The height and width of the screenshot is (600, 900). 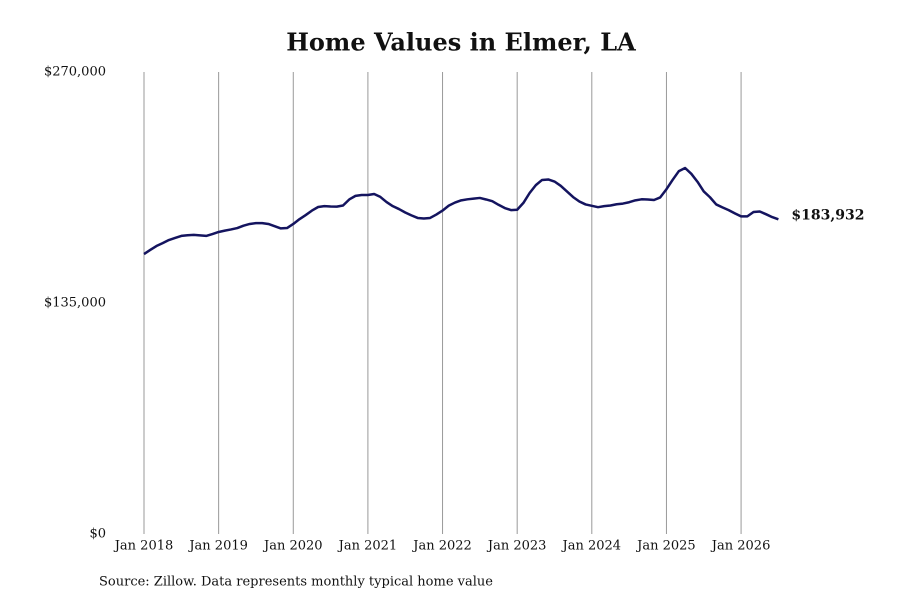 I want to click on x-tick-label: Jan 2021, so click(x=367, y=546).